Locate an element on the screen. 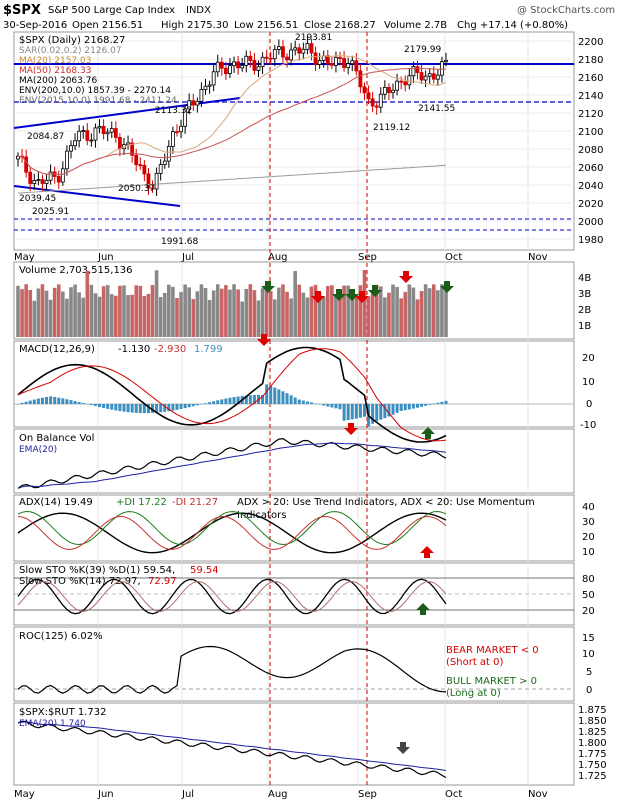 The width and height of the screenshot is (620, 804). macd-panel is located at coordinates (294, 384).